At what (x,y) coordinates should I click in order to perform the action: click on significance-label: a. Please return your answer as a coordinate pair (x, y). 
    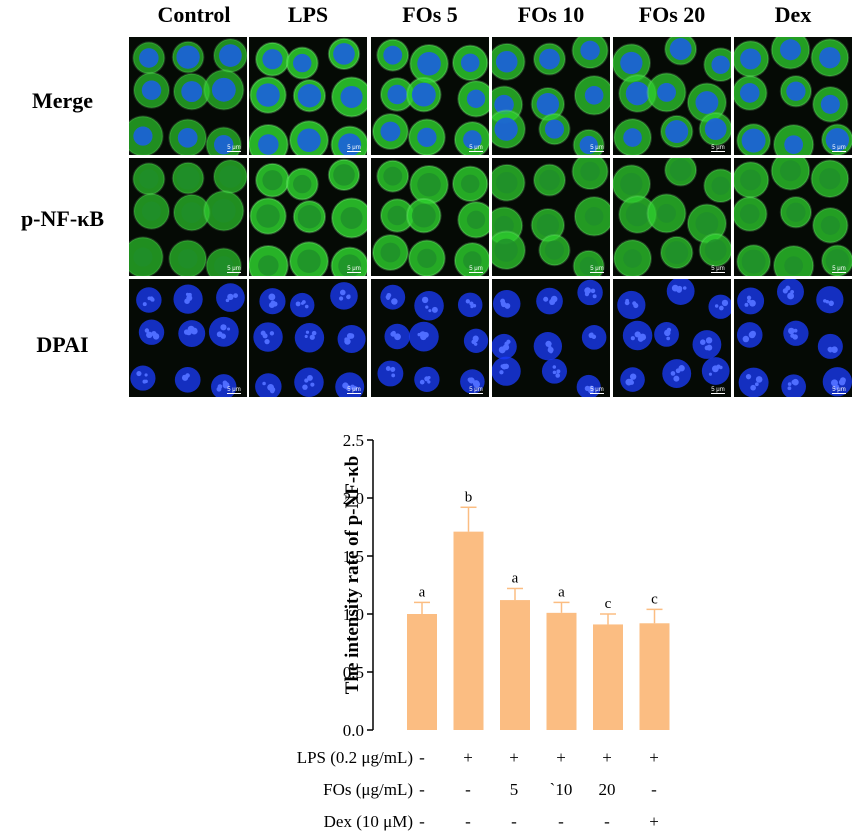
    Looking at the image, I should click on (561, 592).